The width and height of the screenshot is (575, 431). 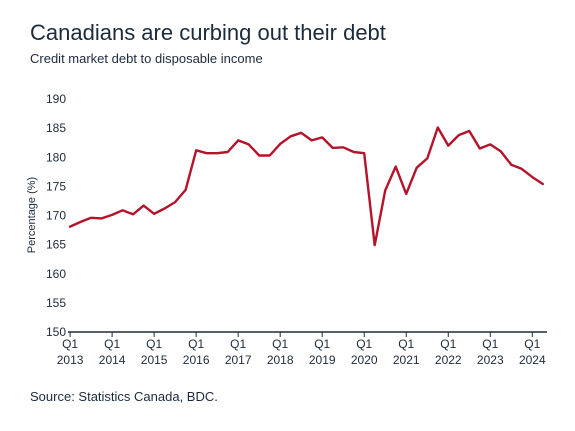 I want to click on chart-subtitle: Credit market debt to disposable income, so click(x=146, y=58).